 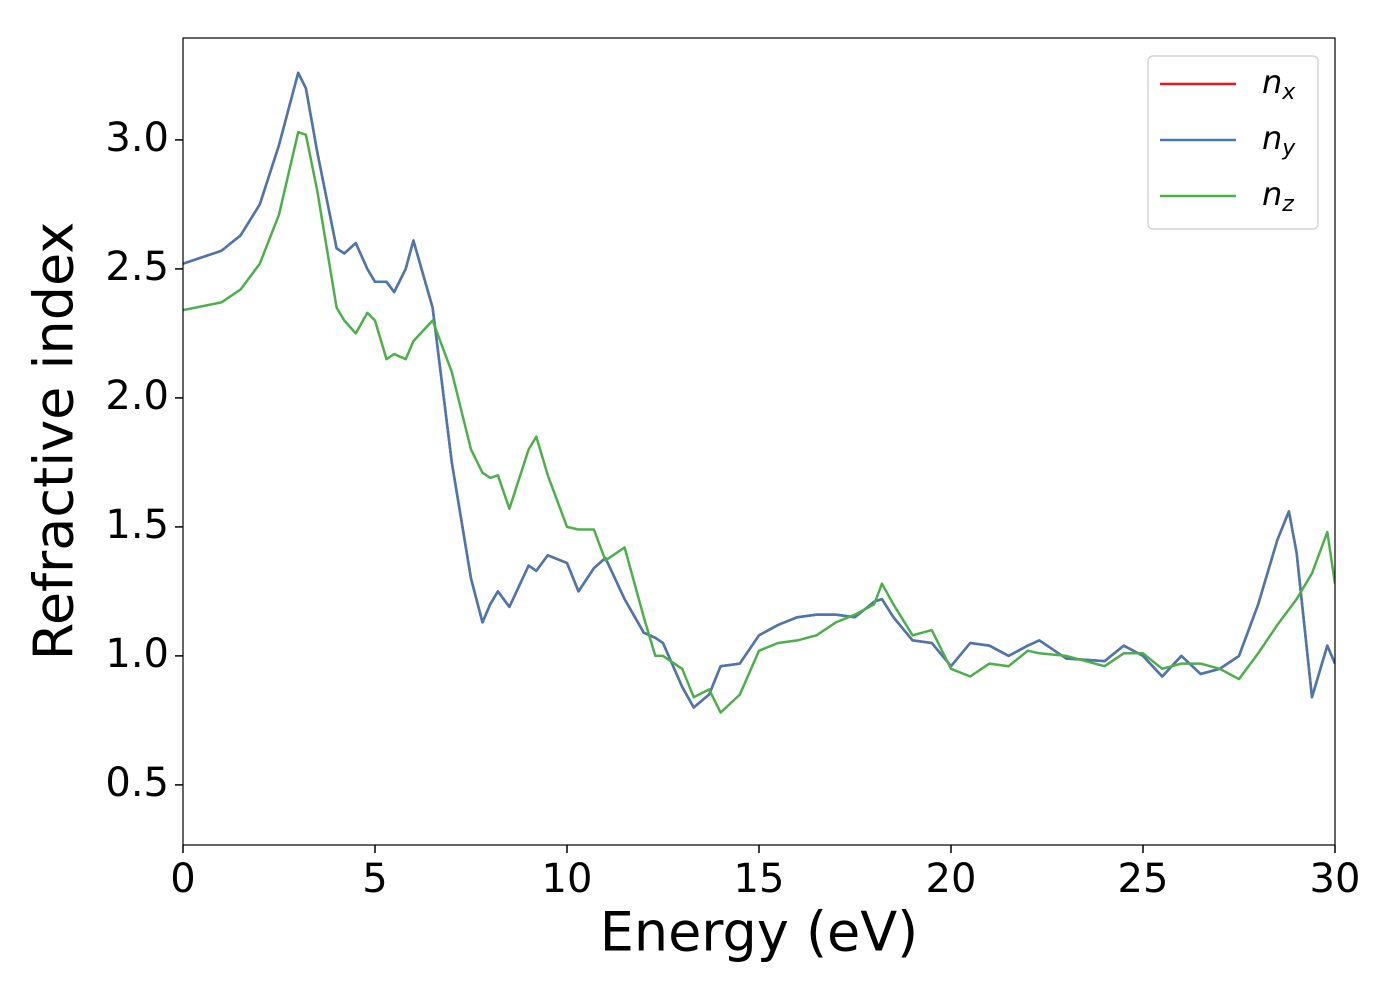 I want to click on x-tick-label: 20, so click(x=951, y=879).